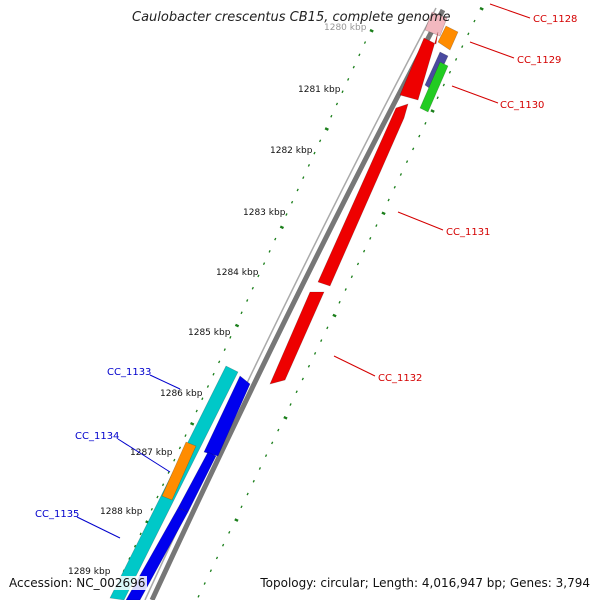 The image size is (600, 600). I want to click on gene-cc-1134-blue, so click(197, 482).